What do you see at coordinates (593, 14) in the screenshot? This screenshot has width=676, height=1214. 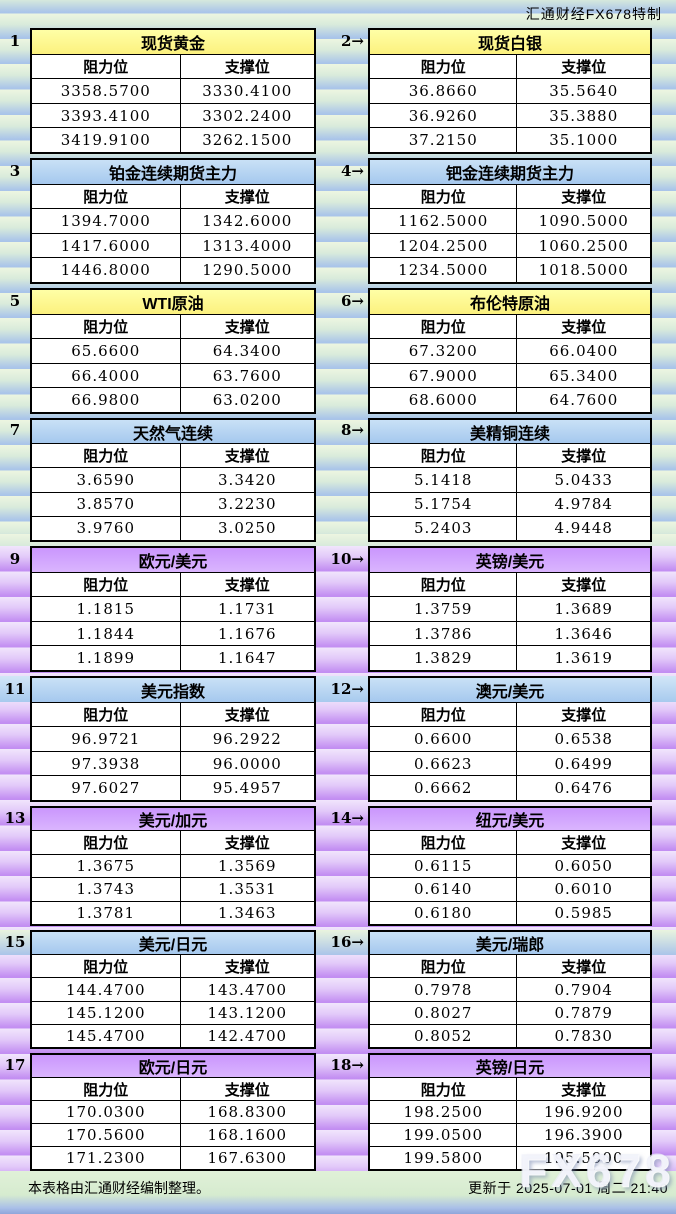 I see `brand-caption: 汇通财经FX678特制` at bounding box center [593, 14].